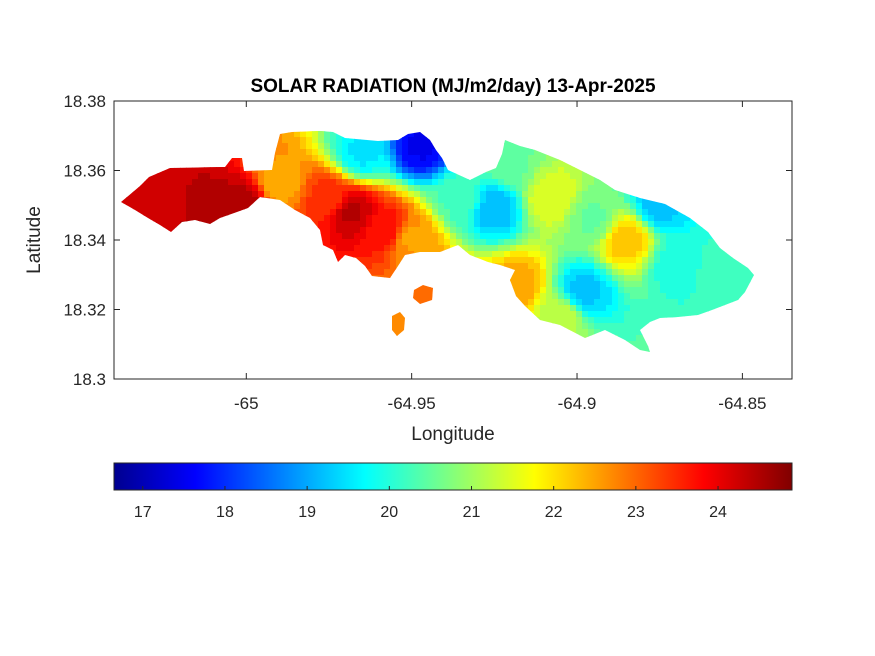 This screenshot has height=656, width=875. Describe the element at coordinates (452, 86) in the screenshot. I see `chart-title: SOLAR RADIATION (MJ/m2/day) 13-Apr-2025` at that location.